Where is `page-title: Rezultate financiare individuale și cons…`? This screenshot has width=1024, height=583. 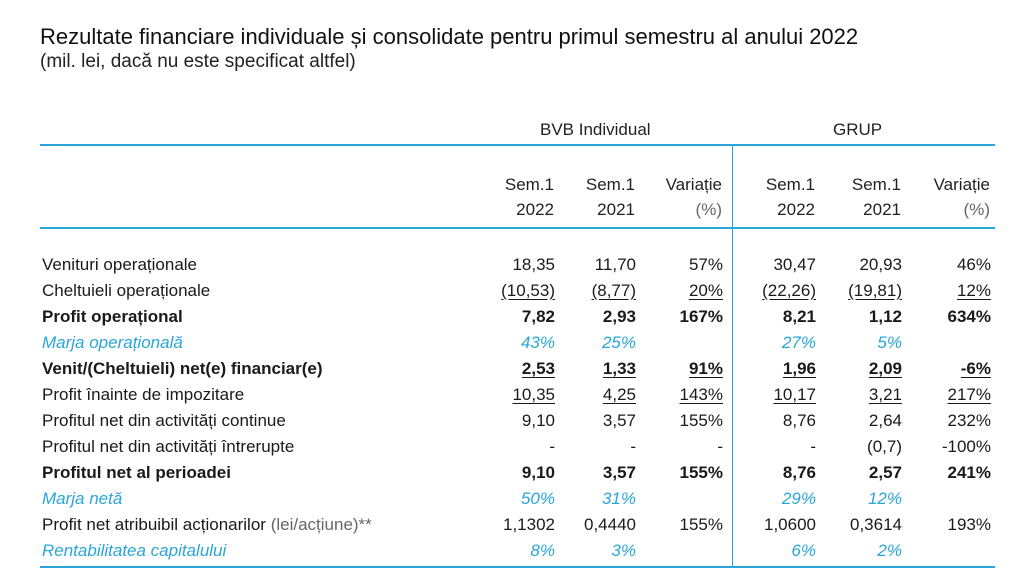 page-title: Rezultate financiare individuale și cons… is located at coordinates (449, 36).